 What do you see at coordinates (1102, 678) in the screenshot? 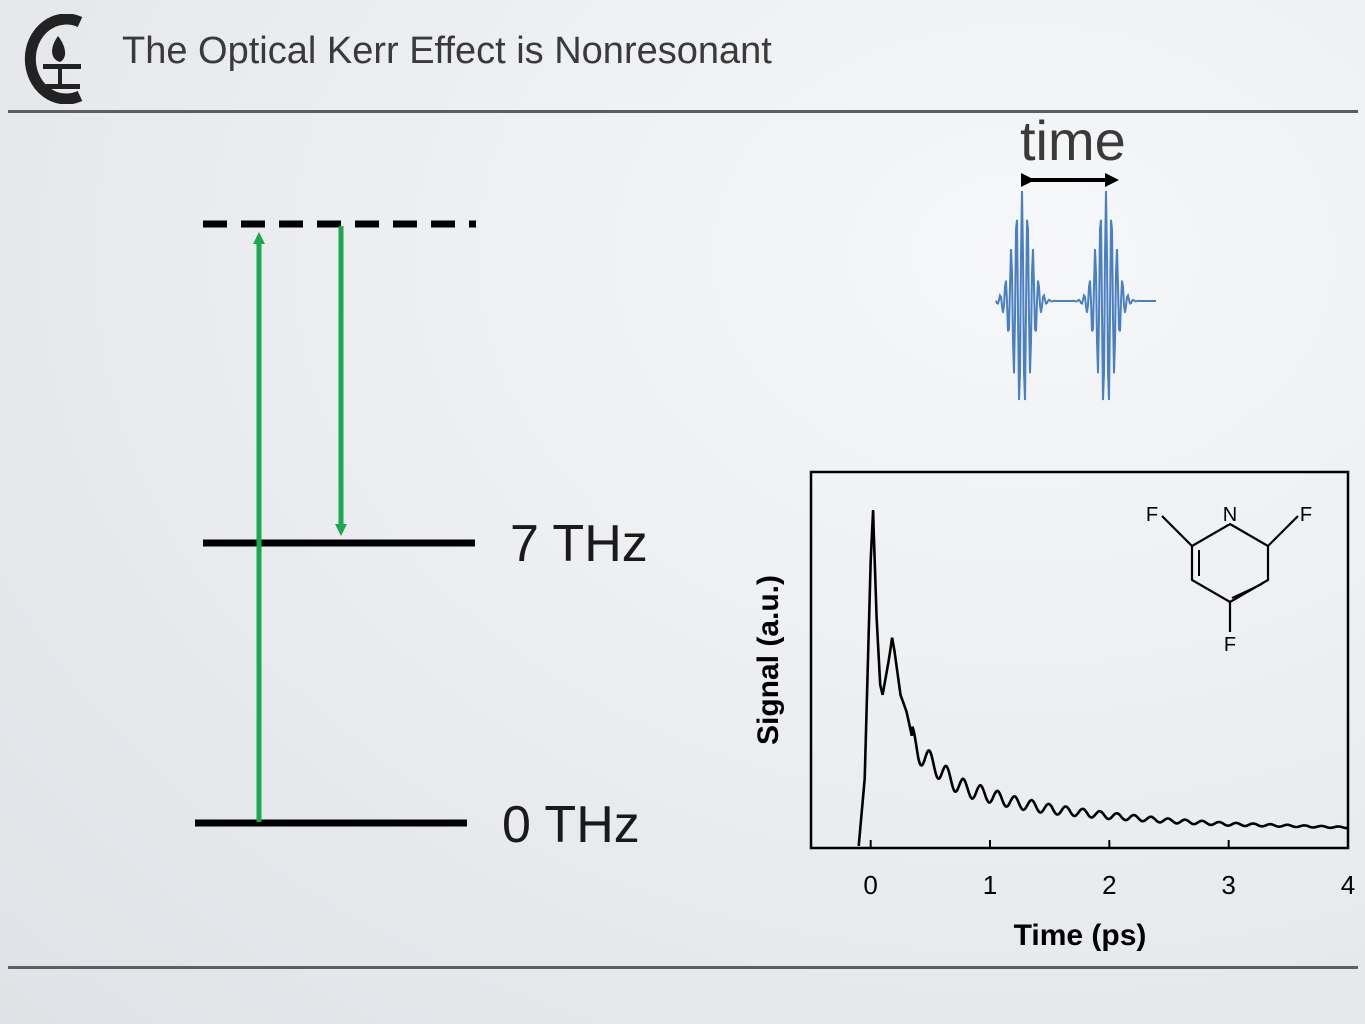
I see `signal-series-line` at bounding box center [1102, 678].